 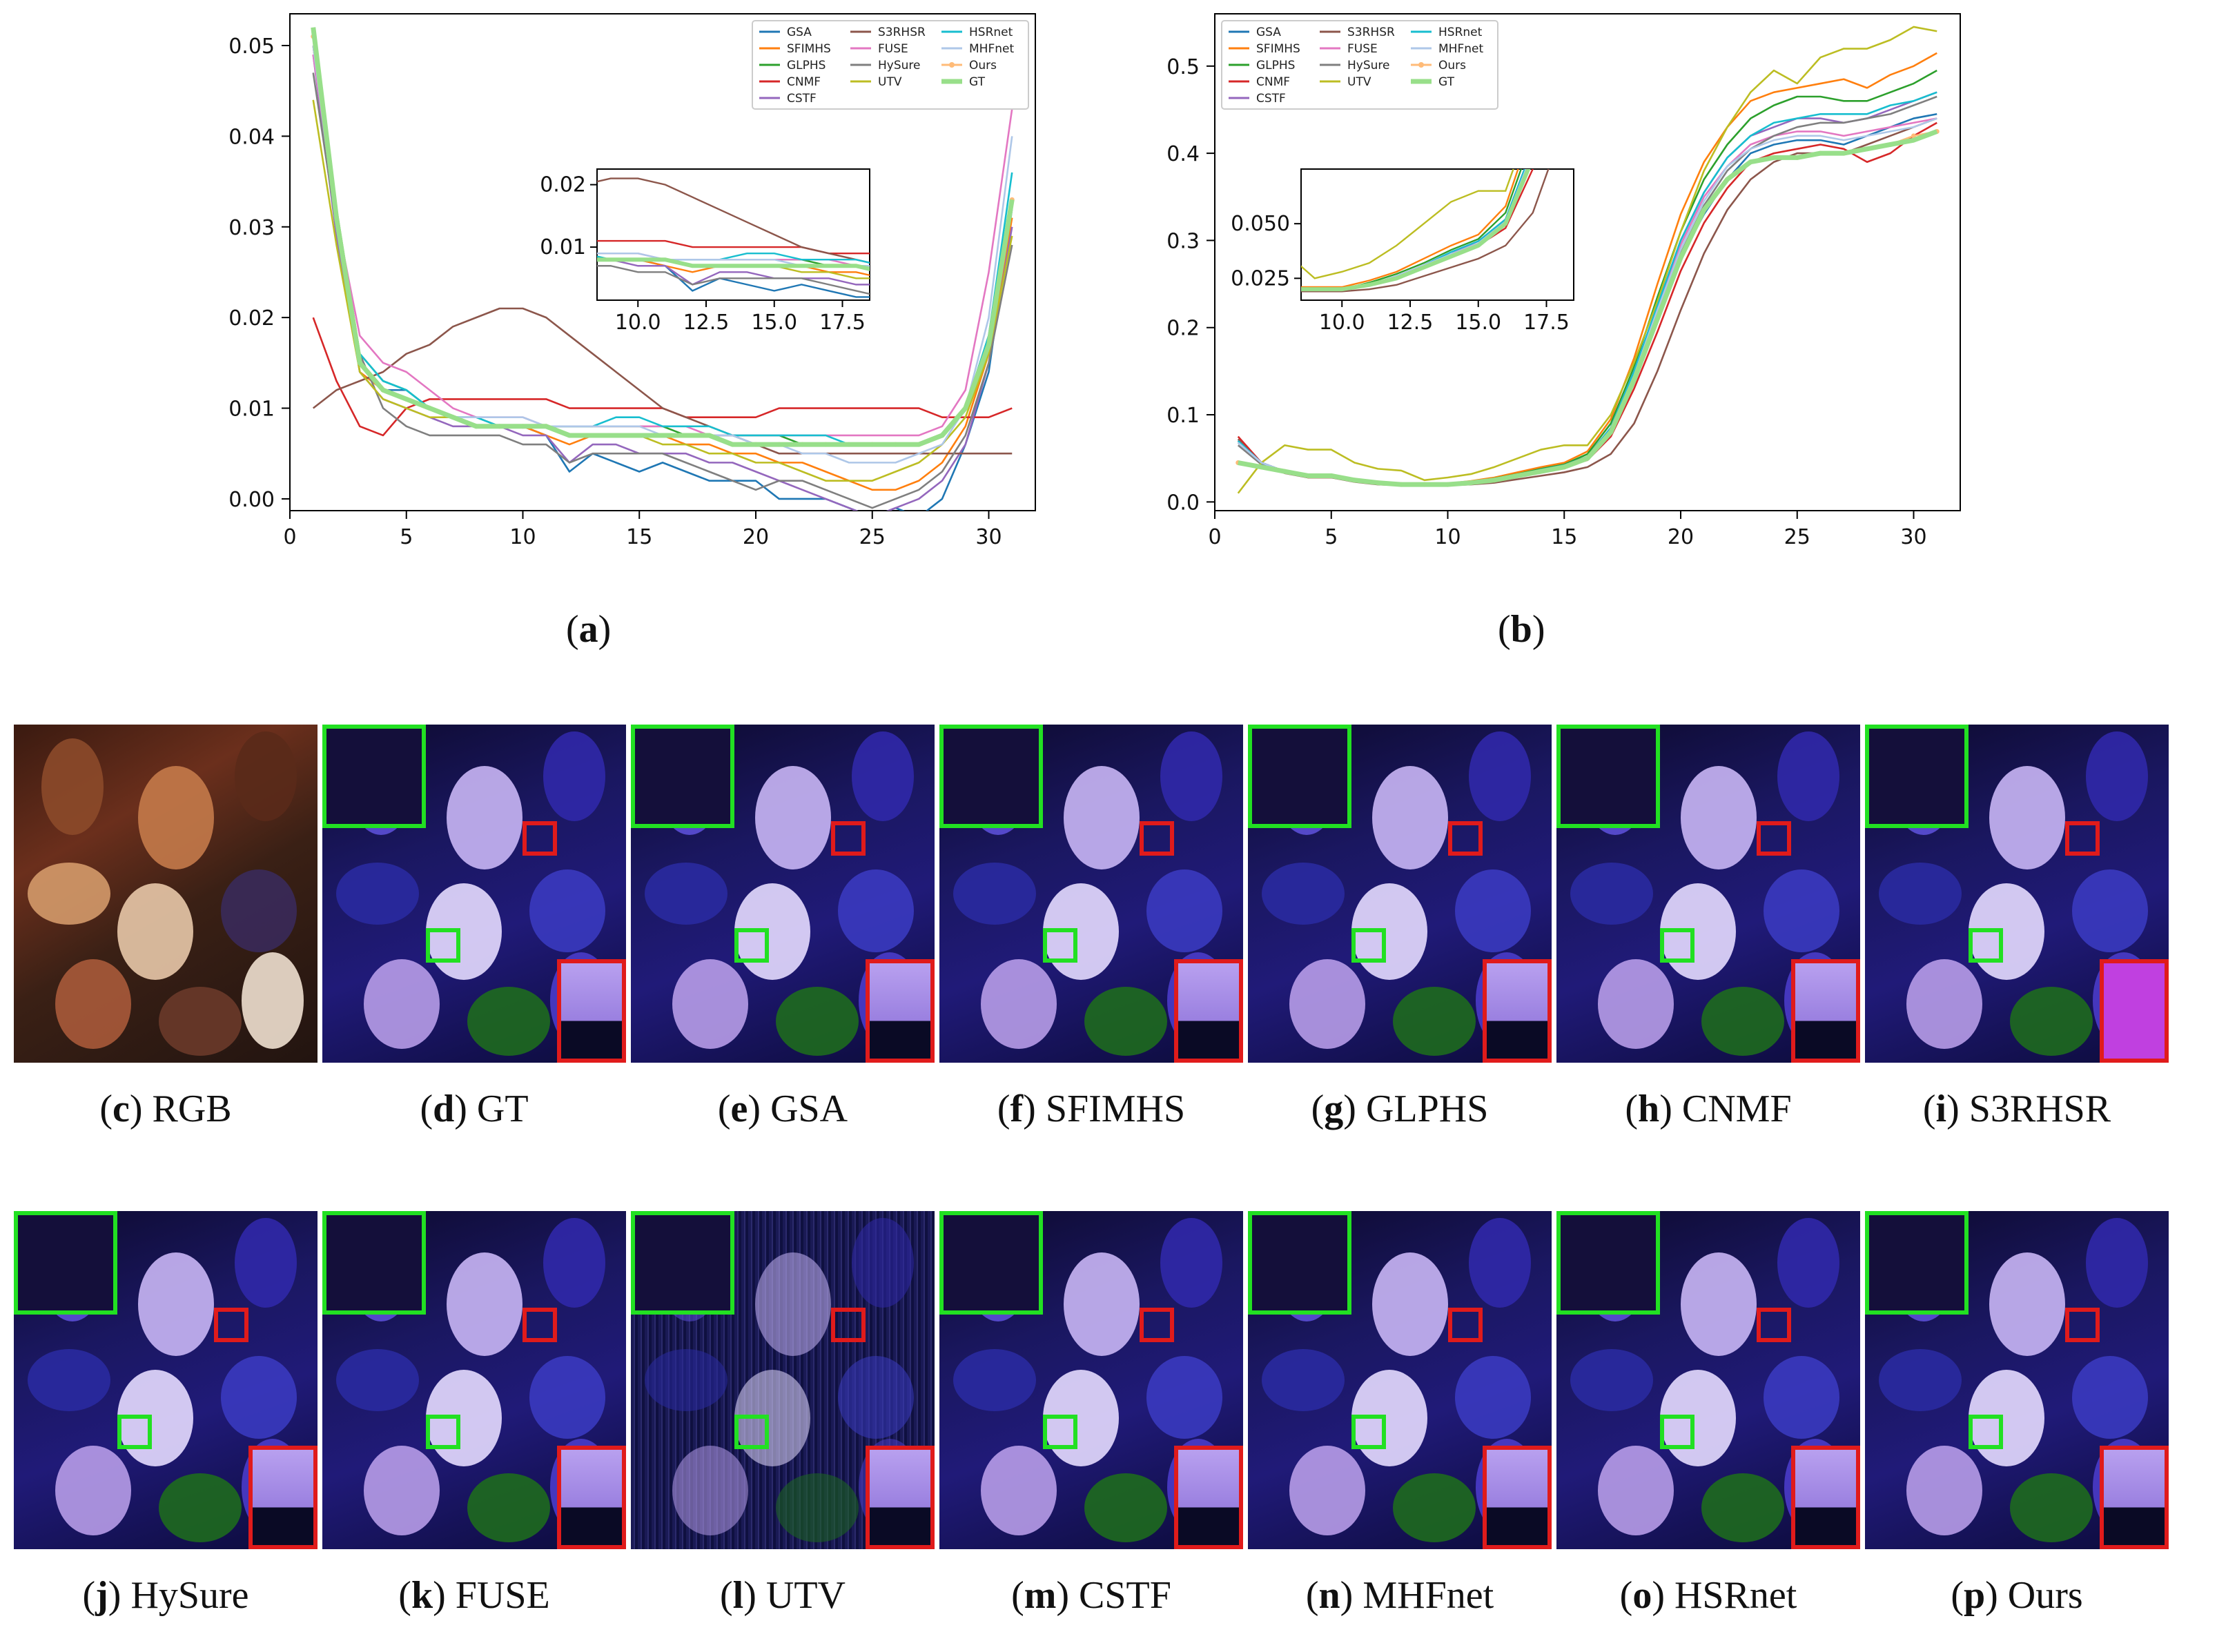 What do you see at coordinates (1040, 1595) in the screenshot?
I see `caption-letter: m` at bounding box center [1040, 1595].